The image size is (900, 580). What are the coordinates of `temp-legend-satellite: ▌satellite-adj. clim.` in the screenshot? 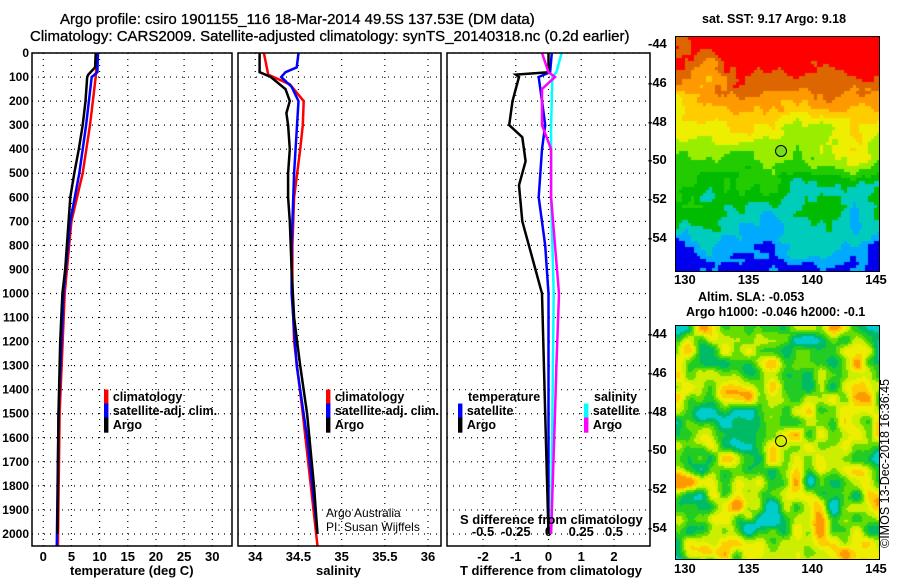 It's located at (161, 411).